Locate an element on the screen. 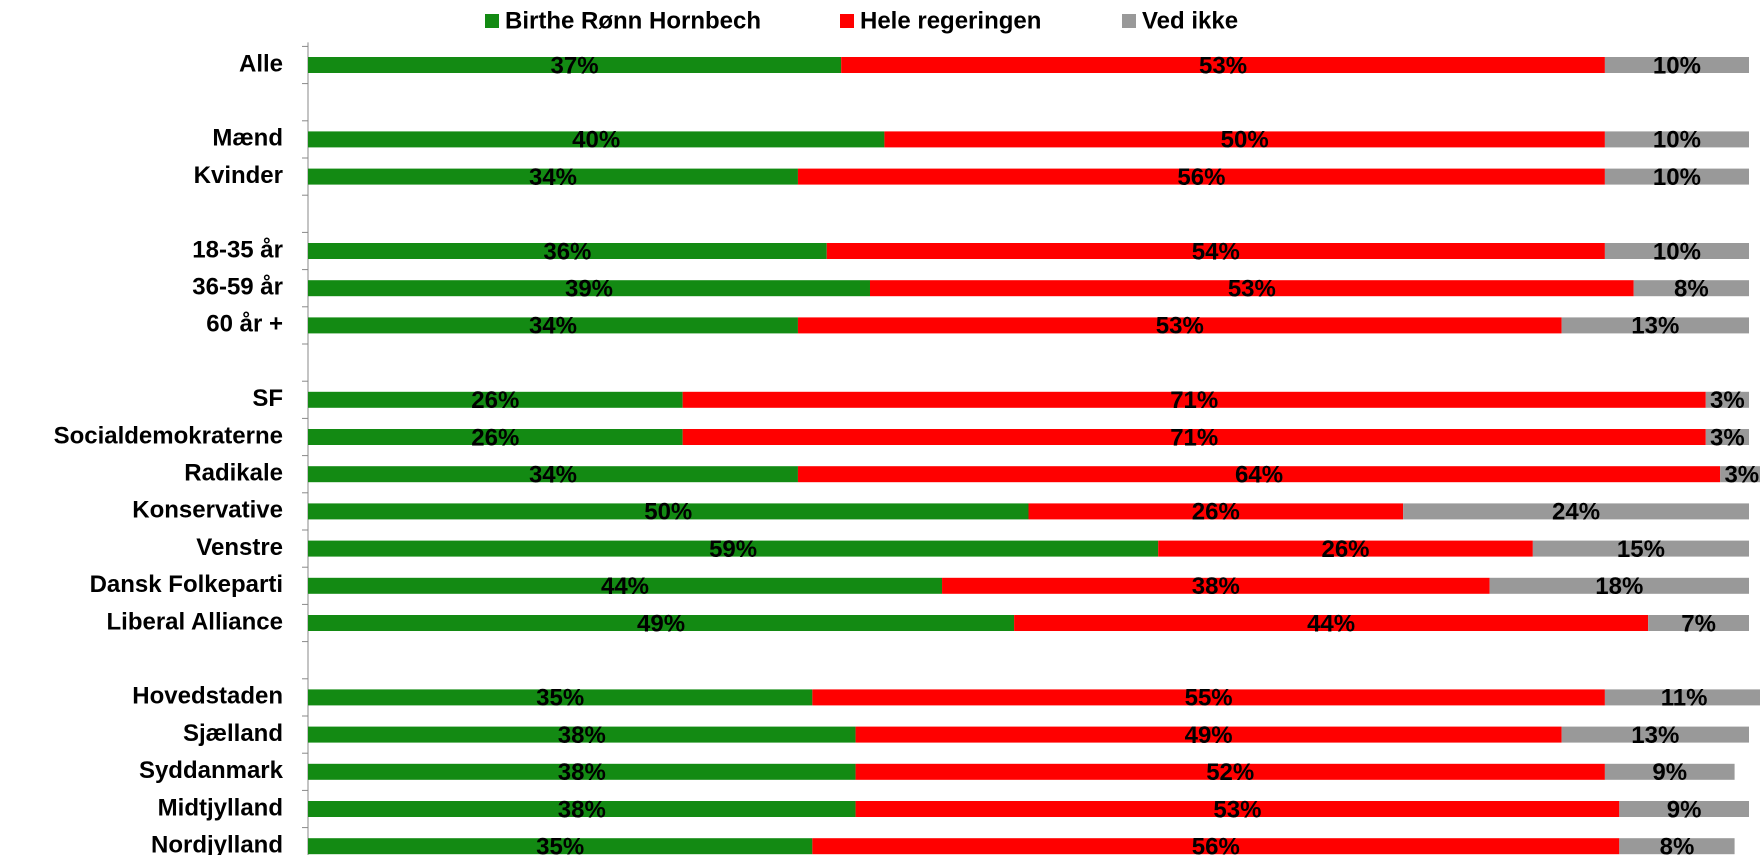  value-label: 39% is located at coordinates (589, 289).